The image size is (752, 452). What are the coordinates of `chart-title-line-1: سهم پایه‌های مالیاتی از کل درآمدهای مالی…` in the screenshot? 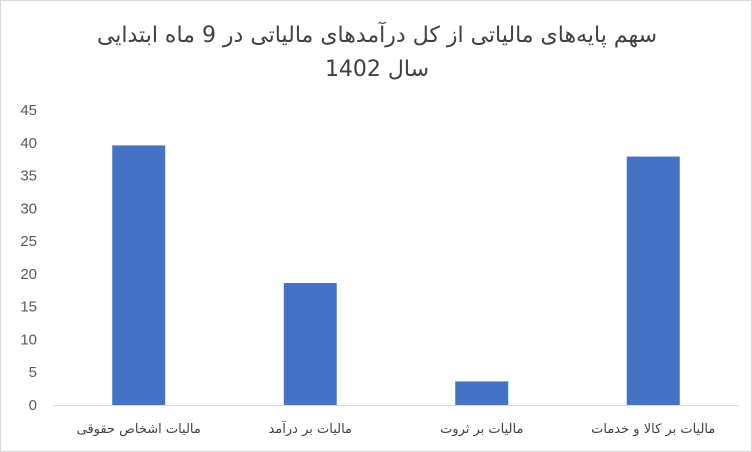 It's located at (377, 35).